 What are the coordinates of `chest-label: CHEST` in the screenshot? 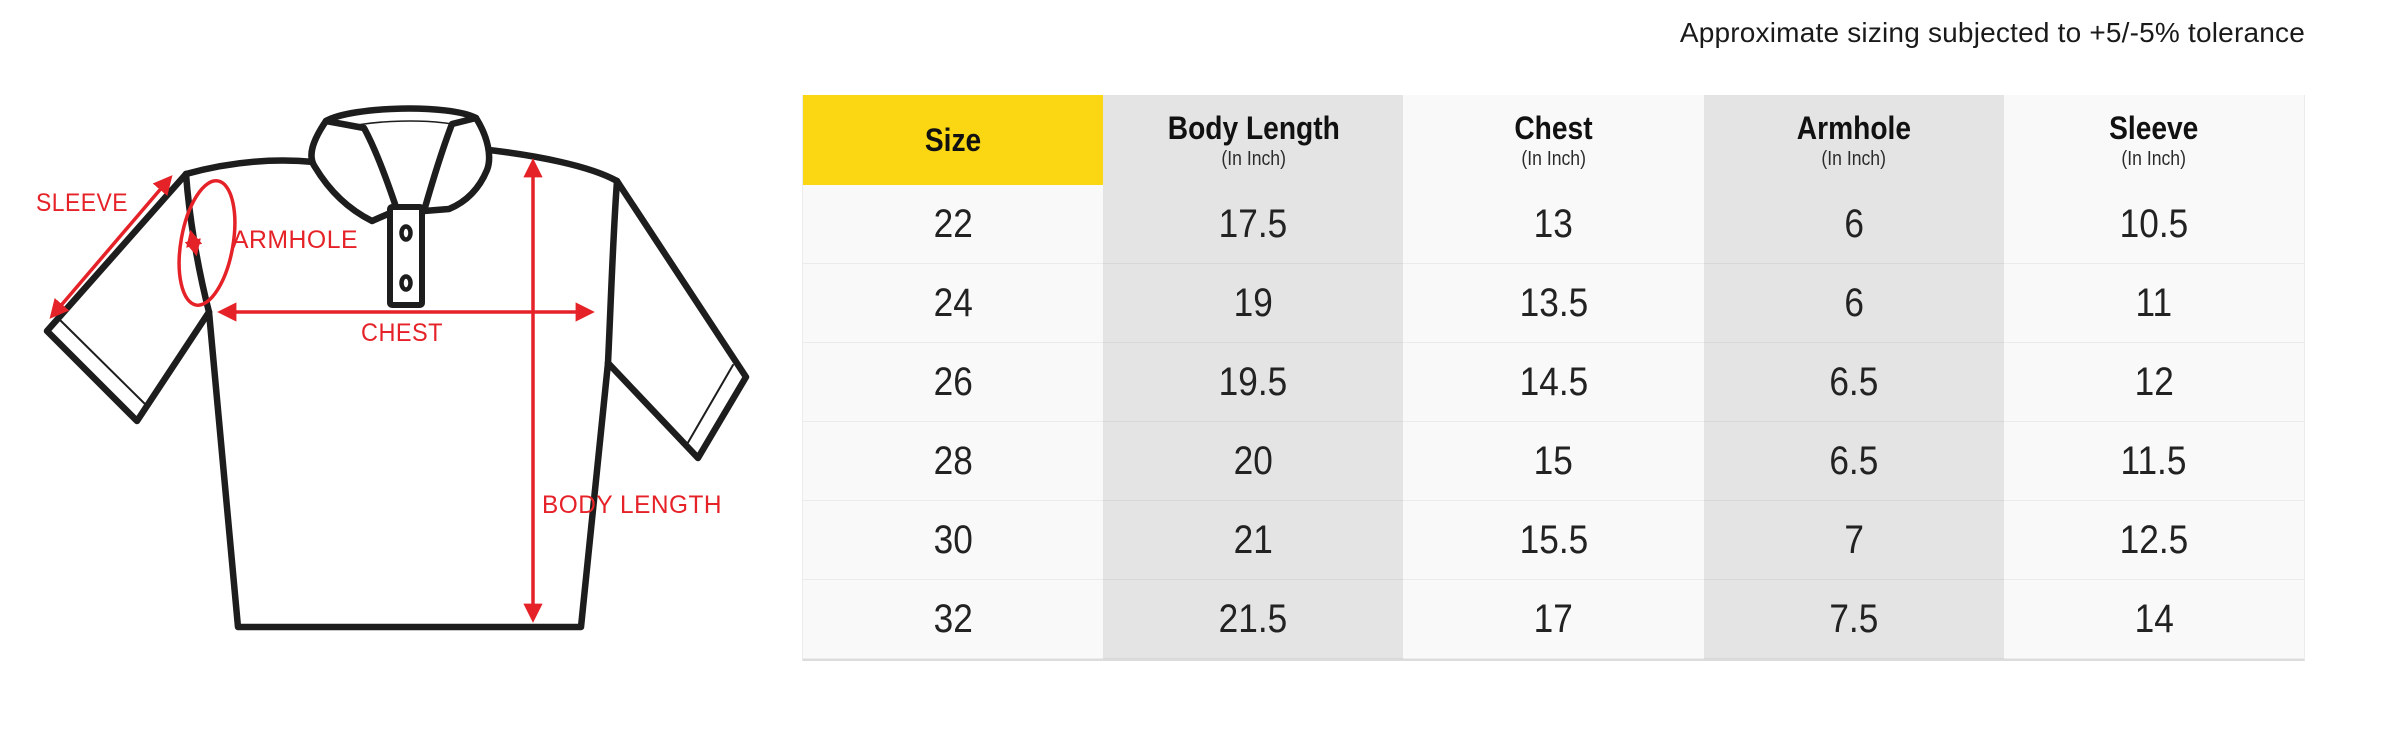 It's located at (402, 333).